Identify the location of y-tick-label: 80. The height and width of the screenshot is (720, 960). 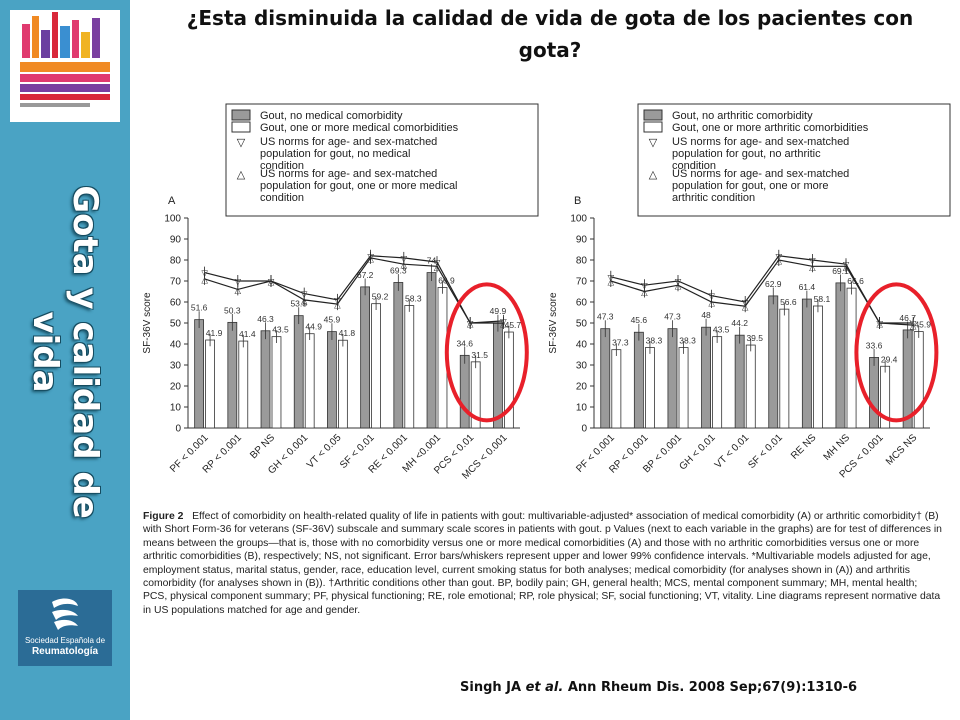
(176, 261).